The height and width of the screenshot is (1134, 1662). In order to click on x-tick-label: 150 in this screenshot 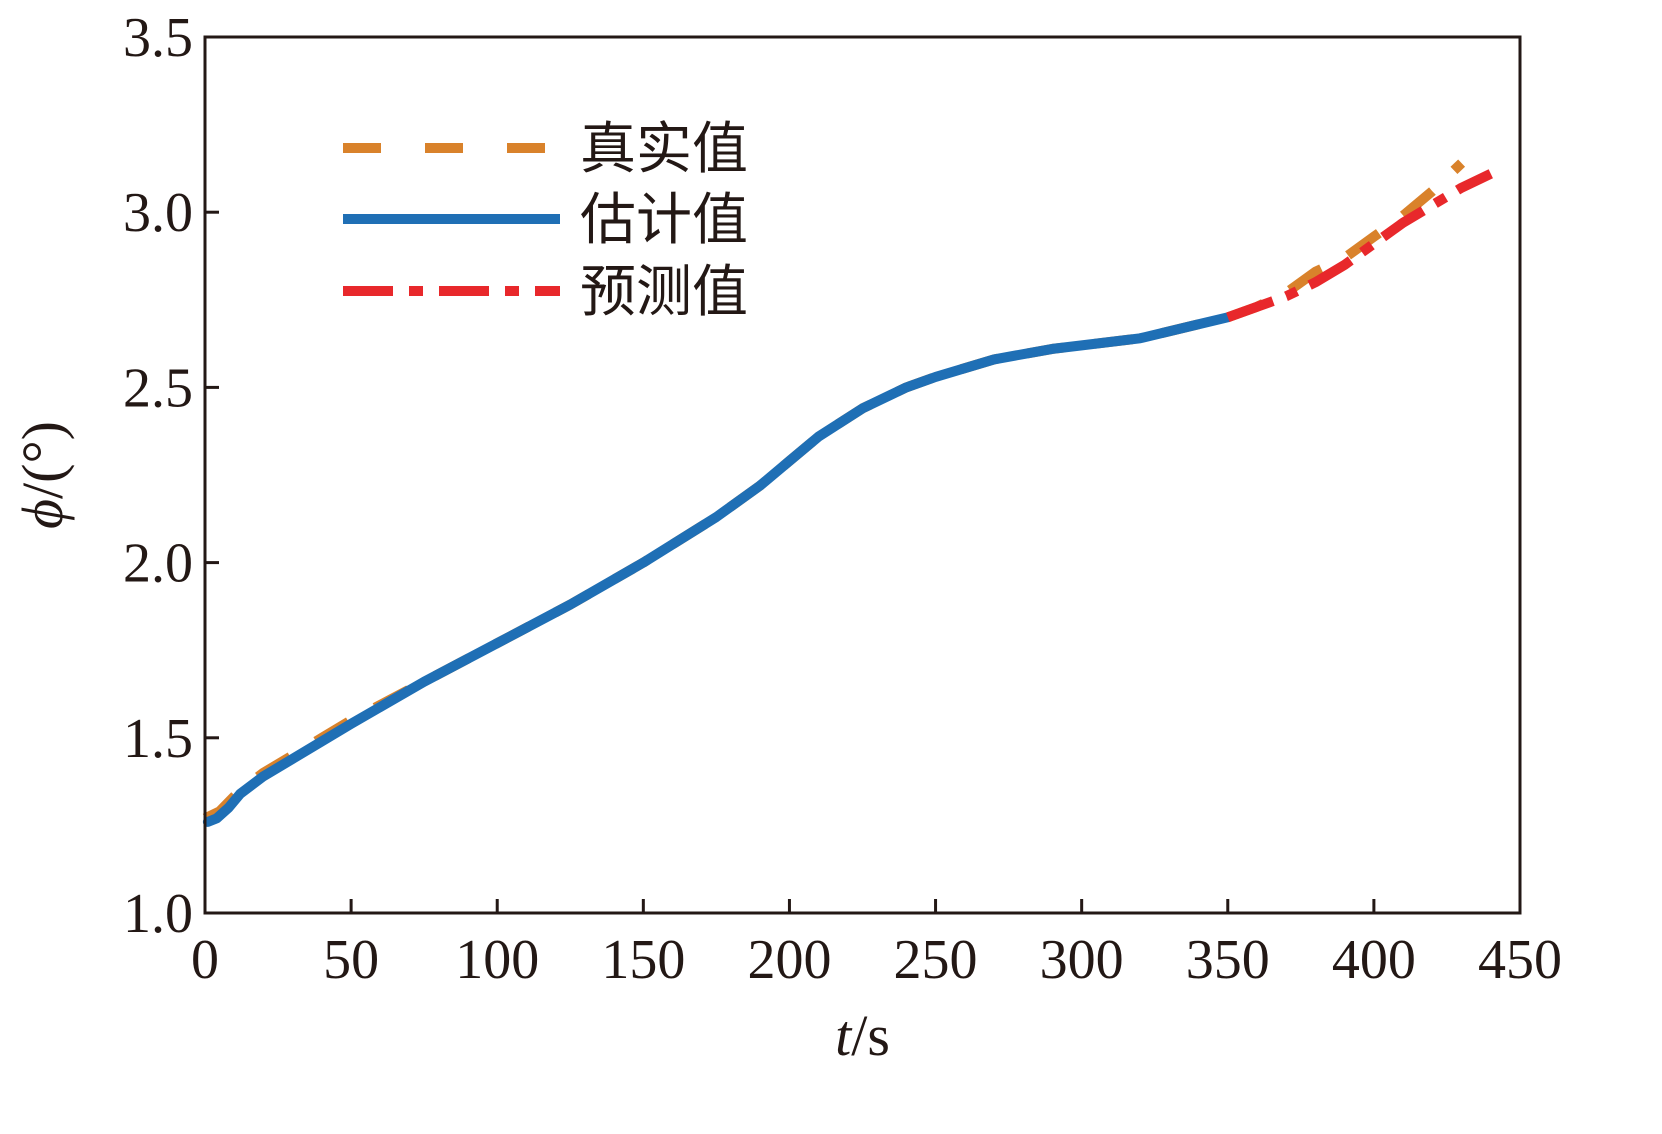, I will do `click(643, 960)`.